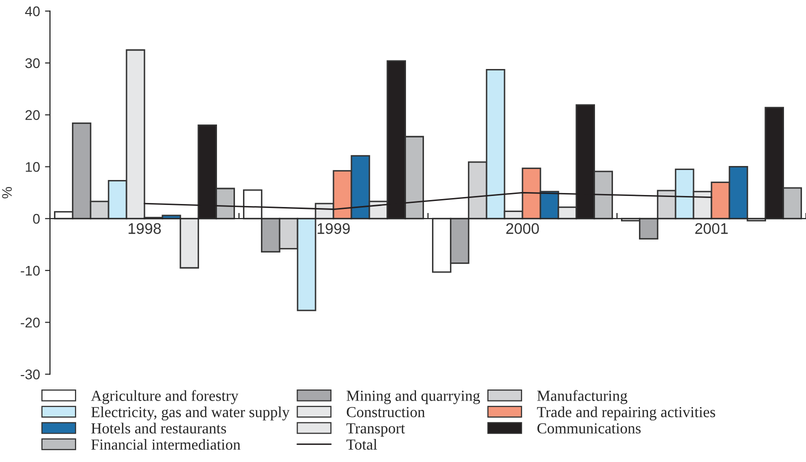 Image resolution: width=806 pixels, height=462 pixels. I want to click on x-tick-label: 1999, so click(334, 228).